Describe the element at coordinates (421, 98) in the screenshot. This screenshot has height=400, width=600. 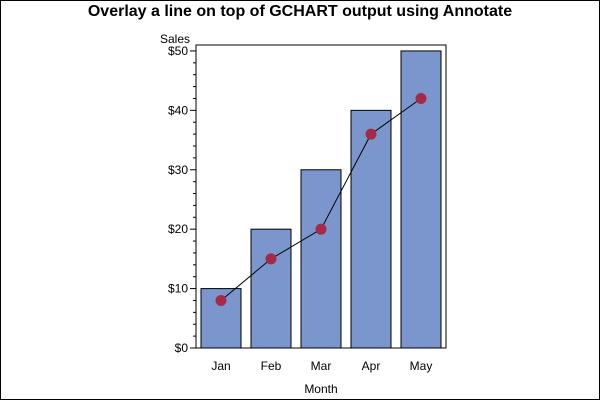
I see `line-marker-may` at that location.